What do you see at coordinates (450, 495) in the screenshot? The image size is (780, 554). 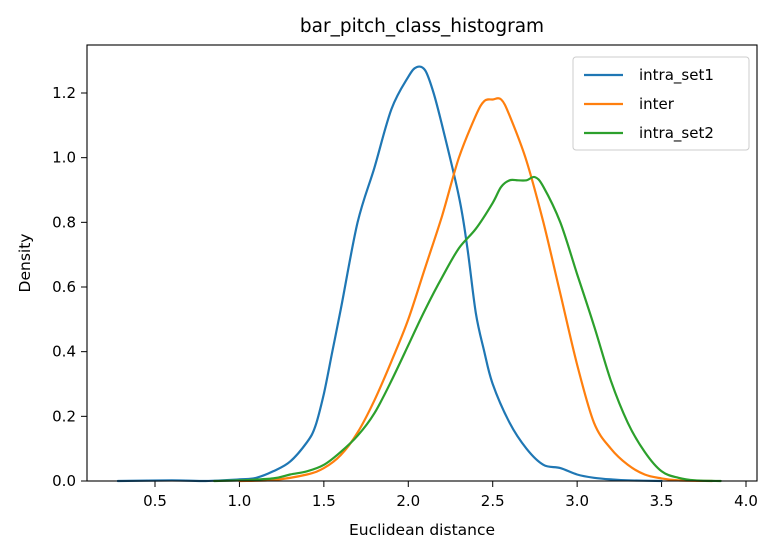 I see `x-axis-ticks: 0.5 1.0 1.5 2.0 2.5 3.0 3.5 4.0` at bounding box center [450, 495].